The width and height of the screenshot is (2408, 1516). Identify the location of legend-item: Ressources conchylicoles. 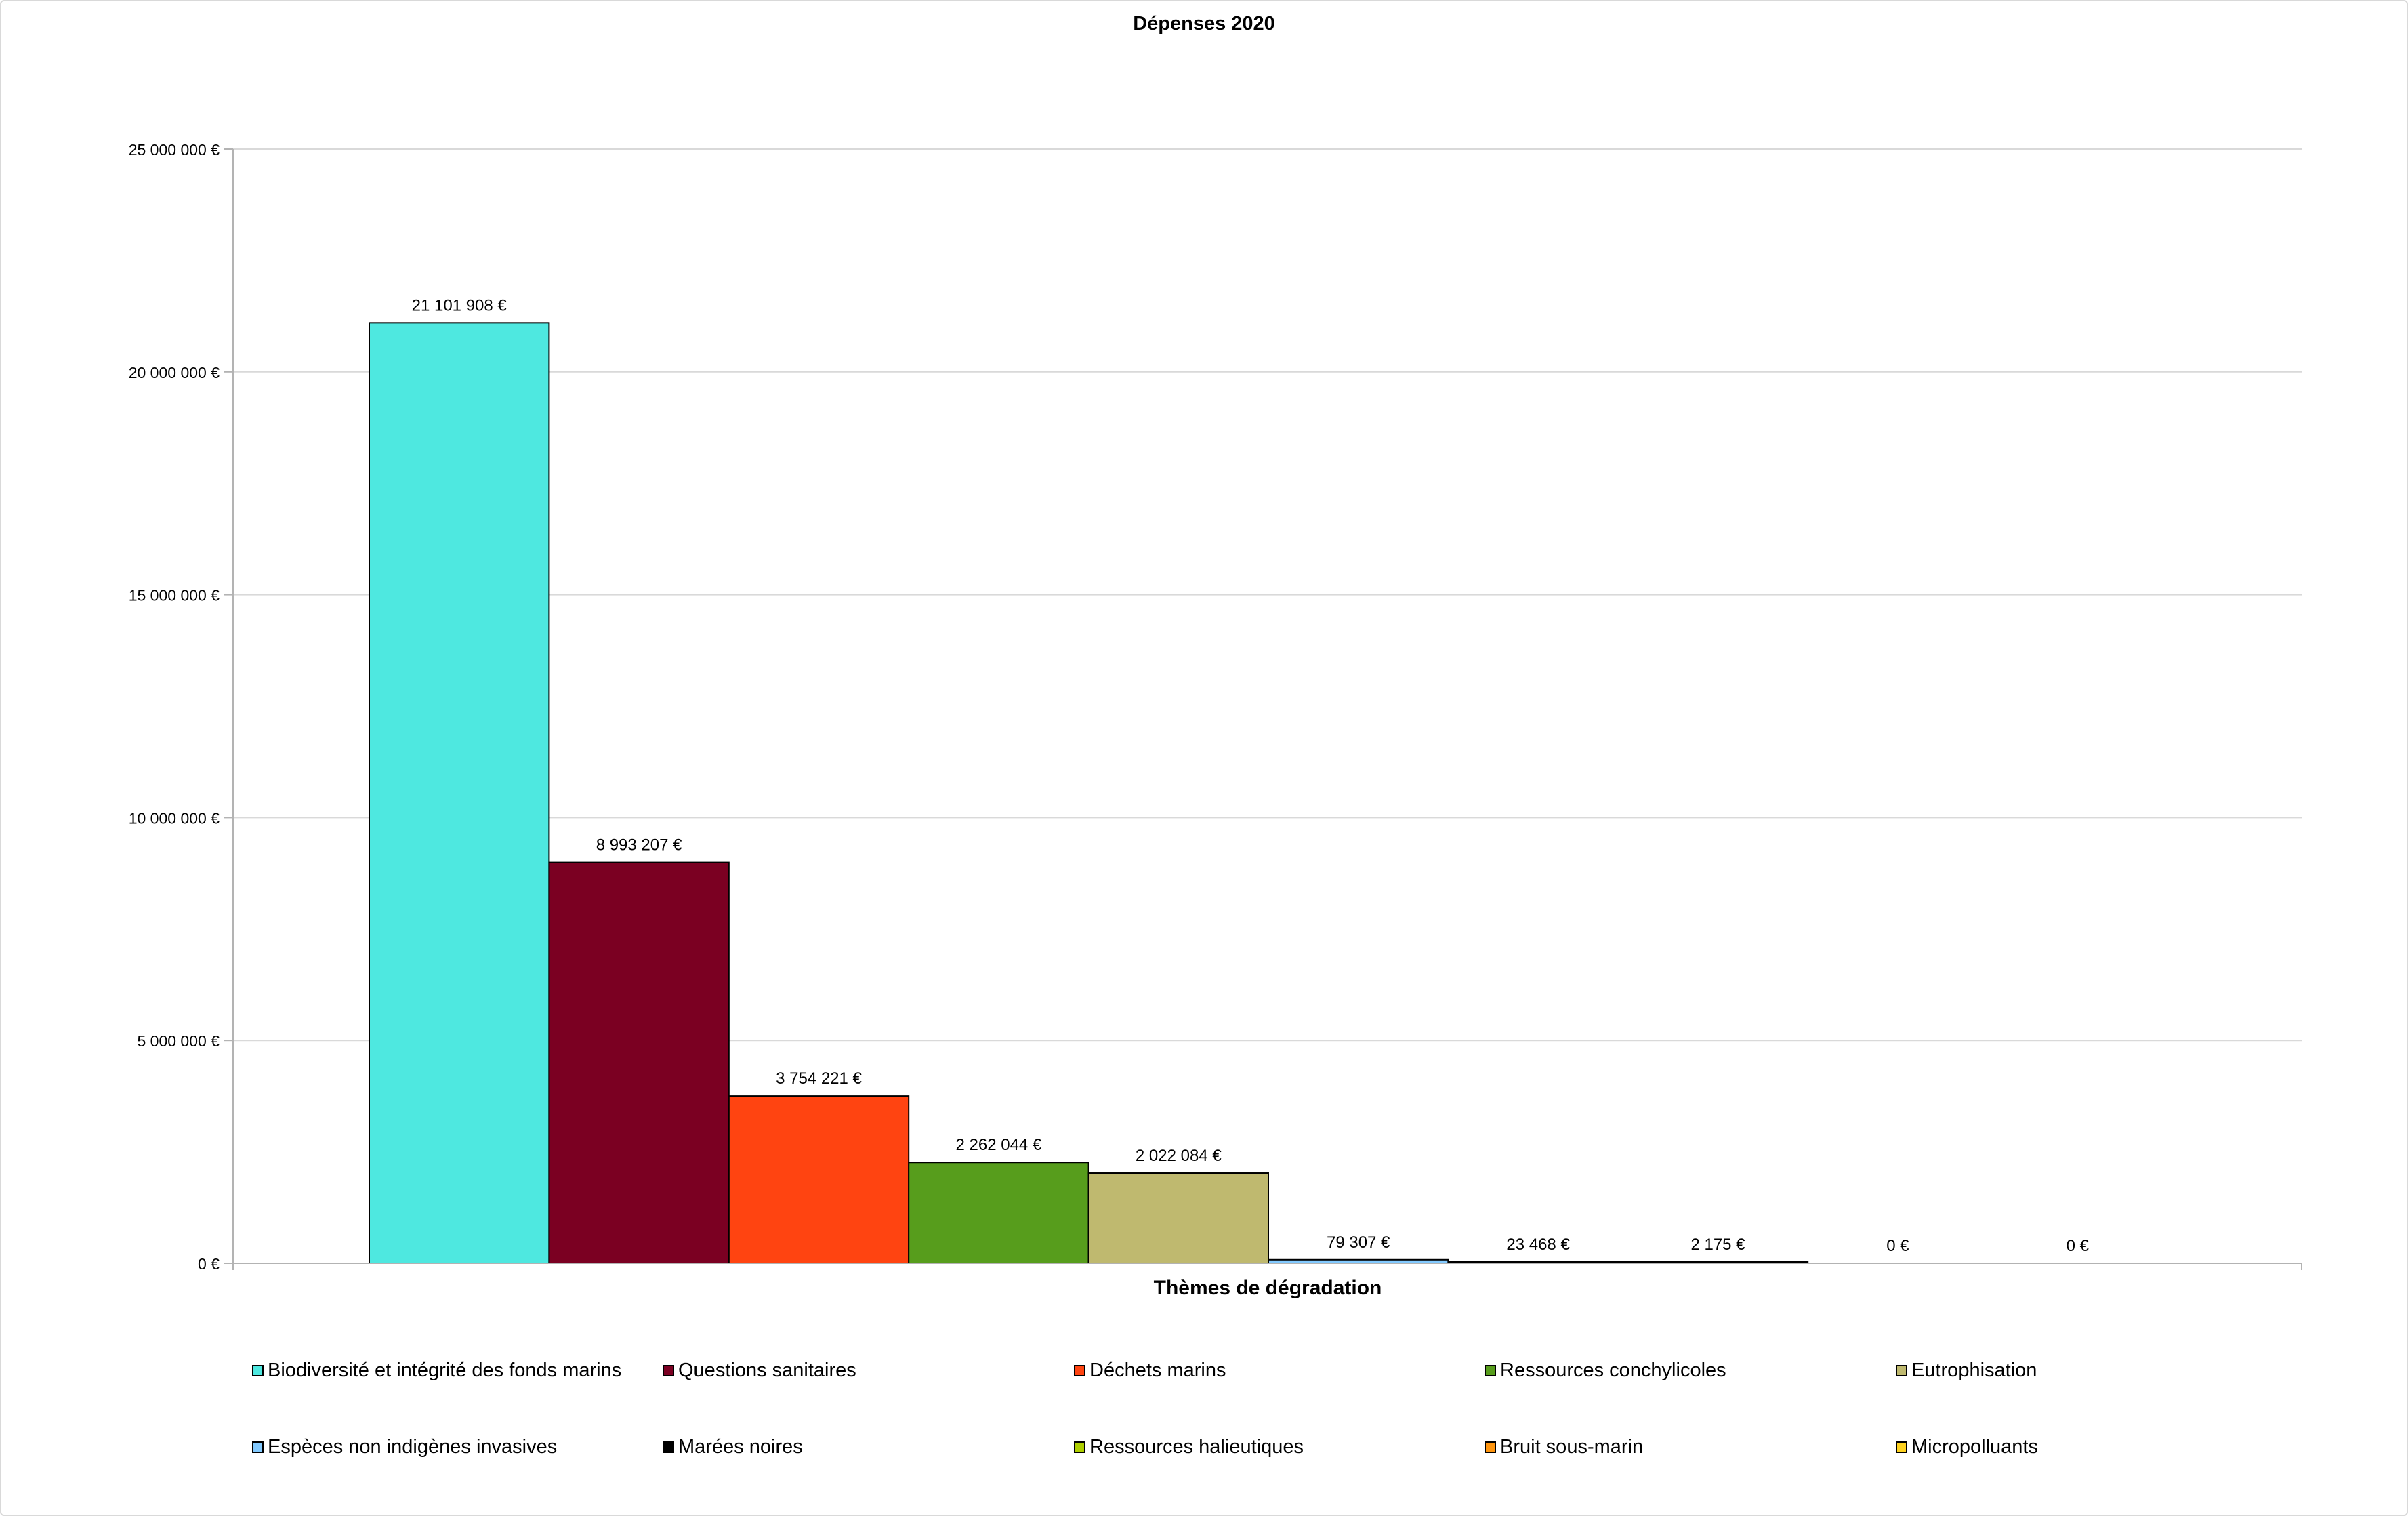
(1605, 1370).